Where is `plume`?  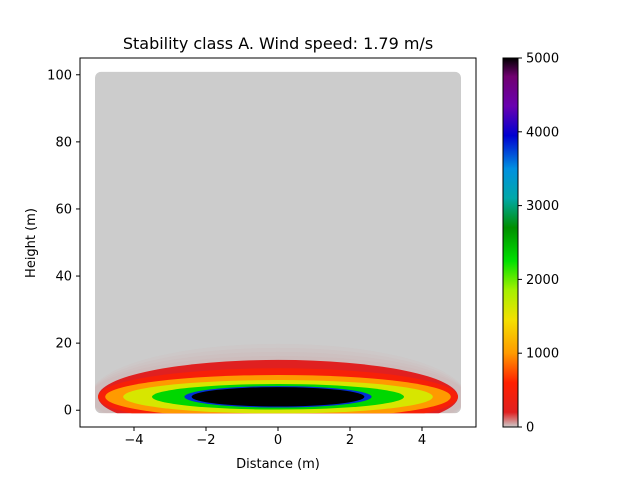 plume is located at coordinates (278, 378).